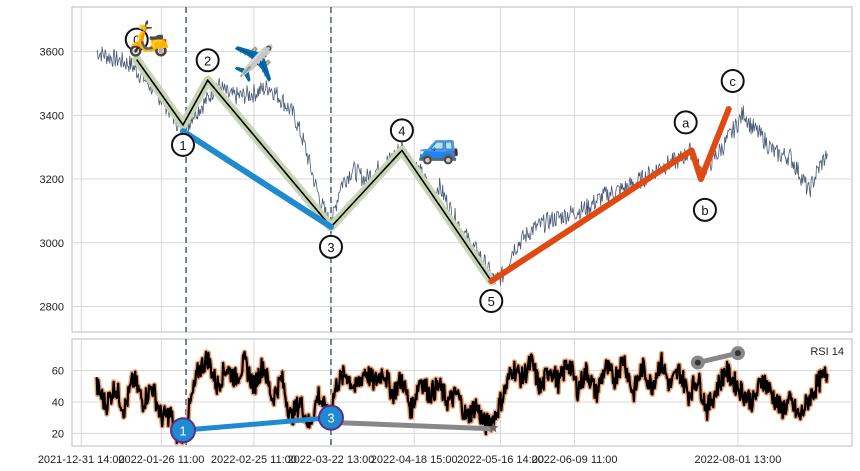 The width and height of the screenshot is (860, 471). Describe the element at coordinates (827, 352) in the screenshot. I see `rsi-legend: RSI 14` at that location.